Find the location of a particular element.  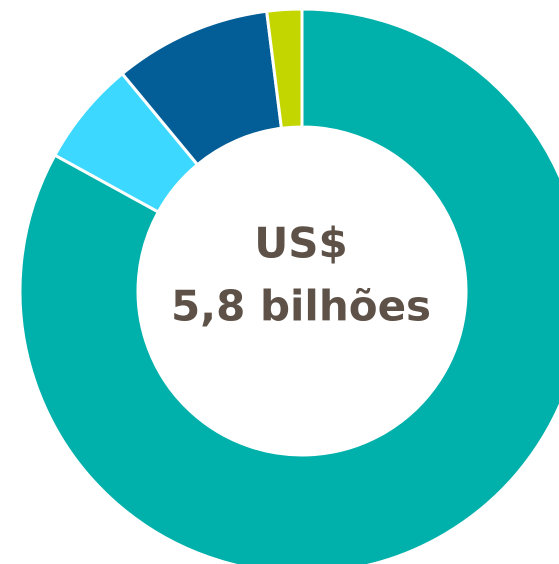

center-label: US$ is located at coordinates (301, 243).